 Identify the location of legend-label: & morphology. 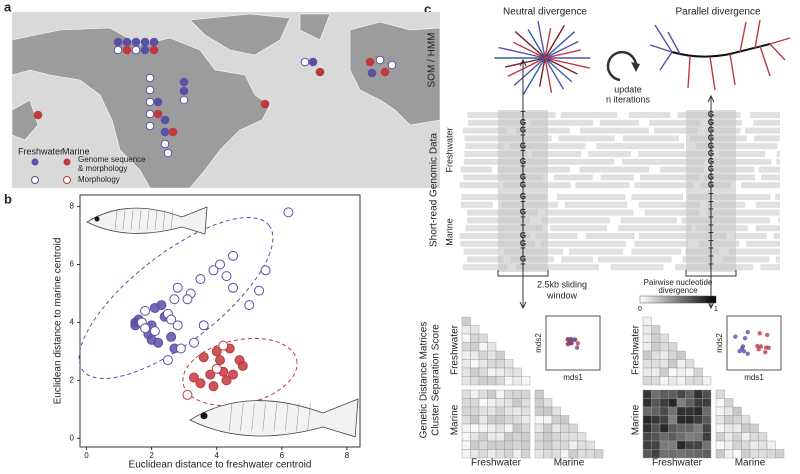
(102, 168).